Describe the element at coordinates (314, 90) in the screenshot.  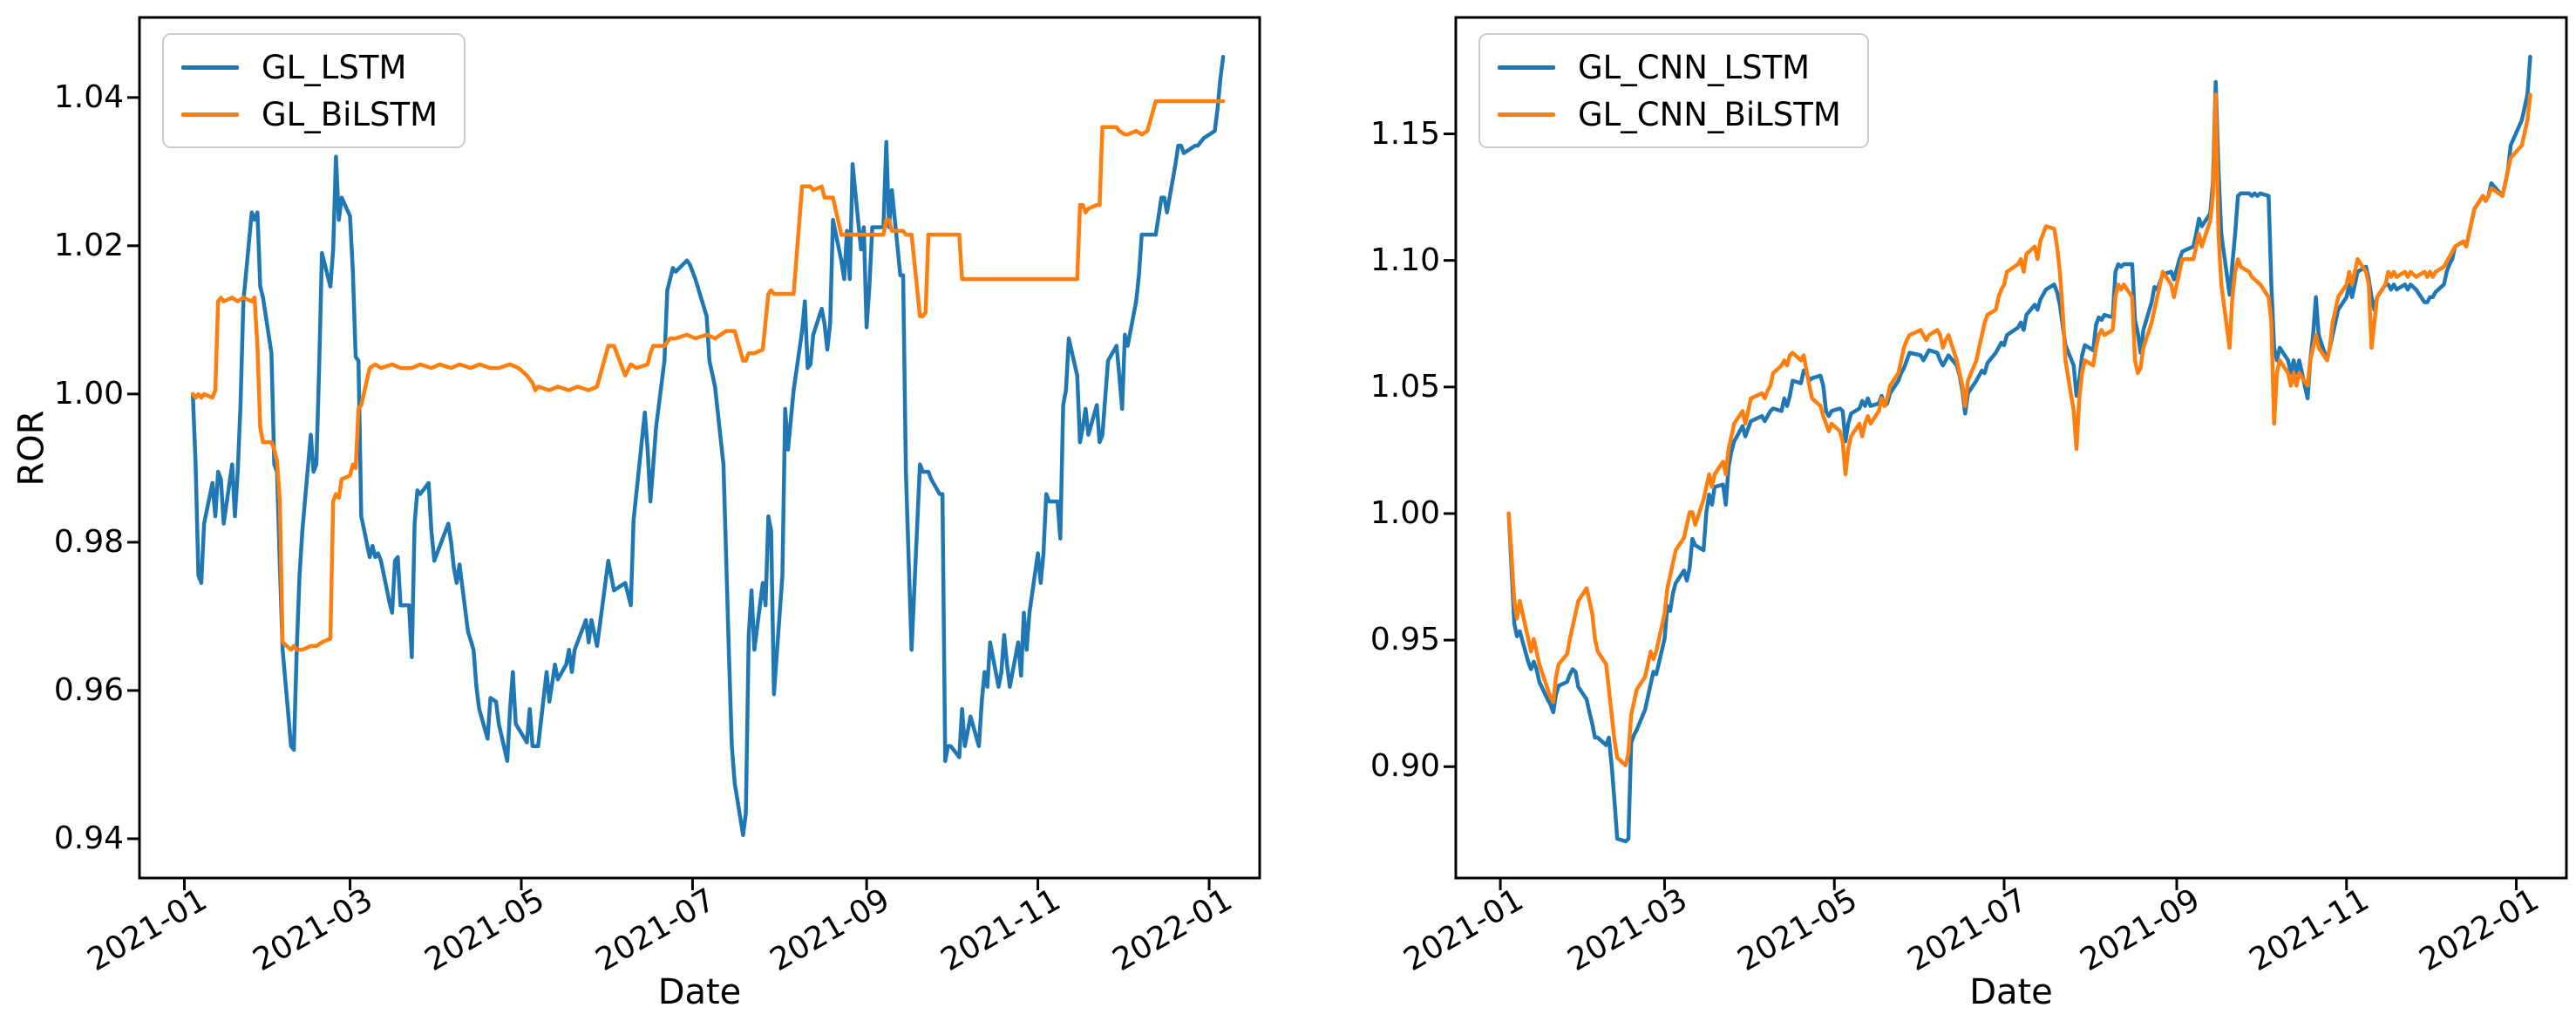
I see `legend: GL_LSTM GL_BiLSTM` at that location.